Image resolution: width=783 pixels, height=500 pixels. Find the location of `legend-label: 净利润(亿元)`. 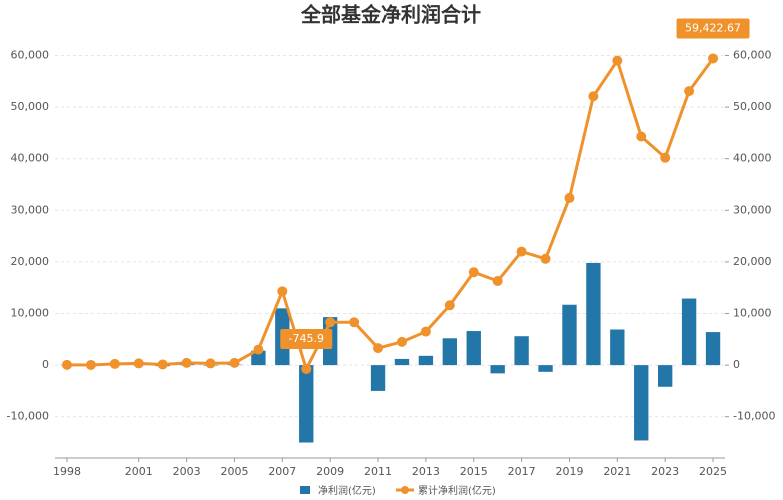

legend-label: 净利润(亿元) is located at coordinates (347, 490).